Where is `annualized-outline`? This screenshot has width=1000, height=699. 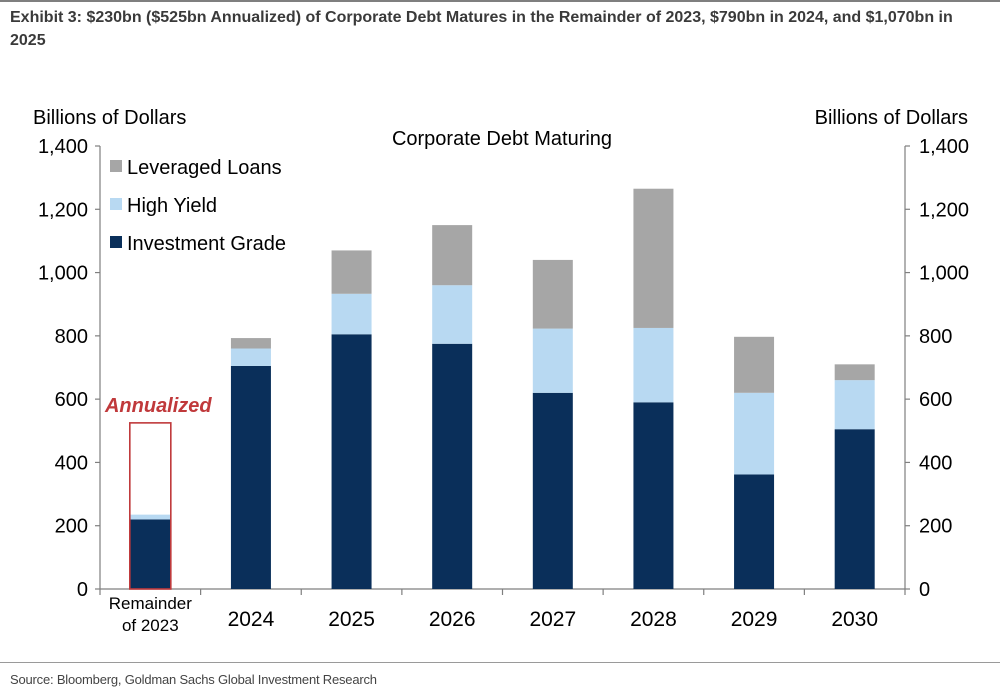 annualized-outline is located at coordinates (150, 506).